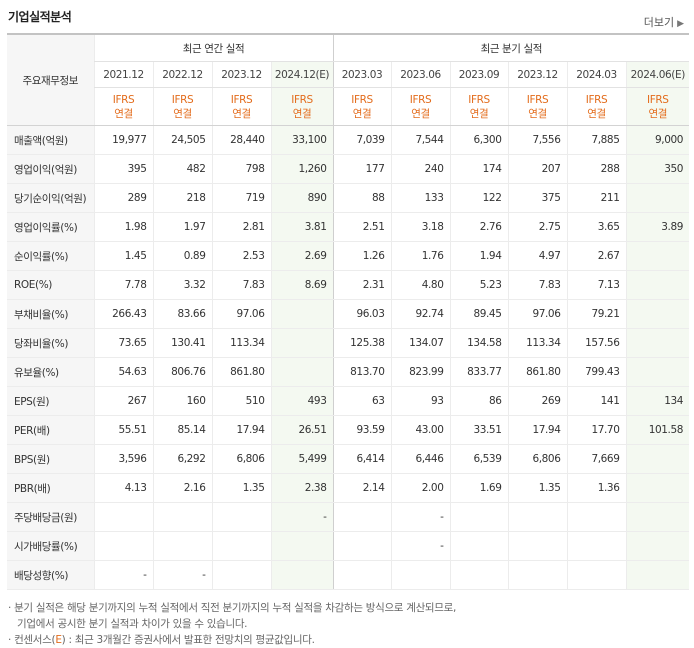 The height and width of the screenshot is (648, 694). Describe the element at coordinates (420, 372) in the screenshot. I see `table-cell: 823.99` at that location.